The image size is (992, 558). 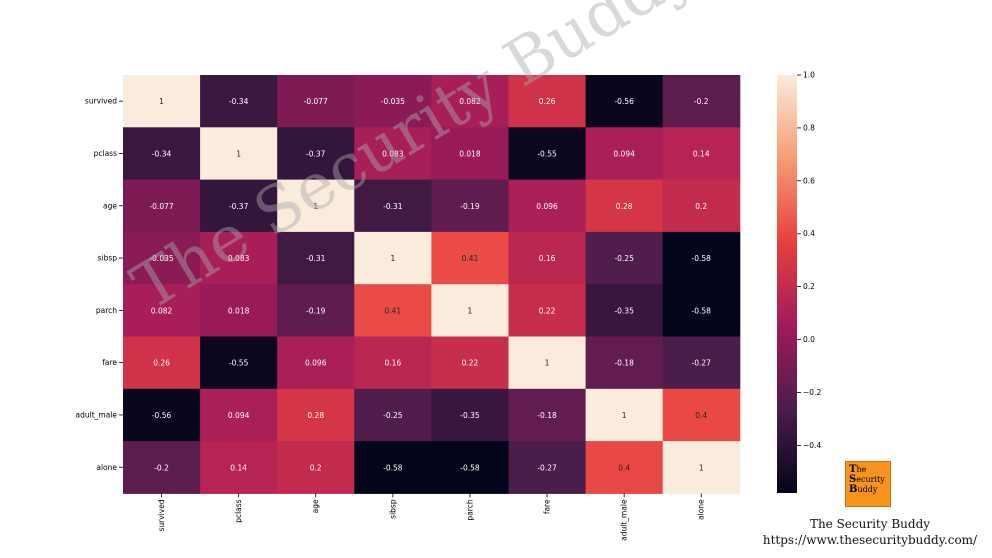 I want to click on heatmap-cell-survived-parch, so click(x=470, y=101).